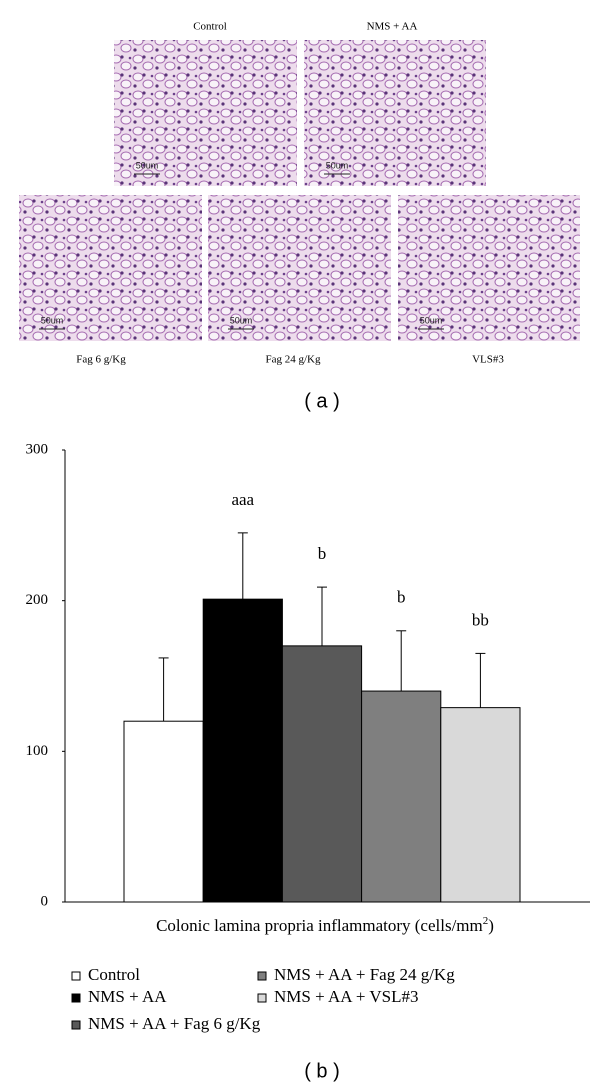 This screenshot has height=1088, width=600. I want to click on y-tick-label: 100, so click(37, 751).